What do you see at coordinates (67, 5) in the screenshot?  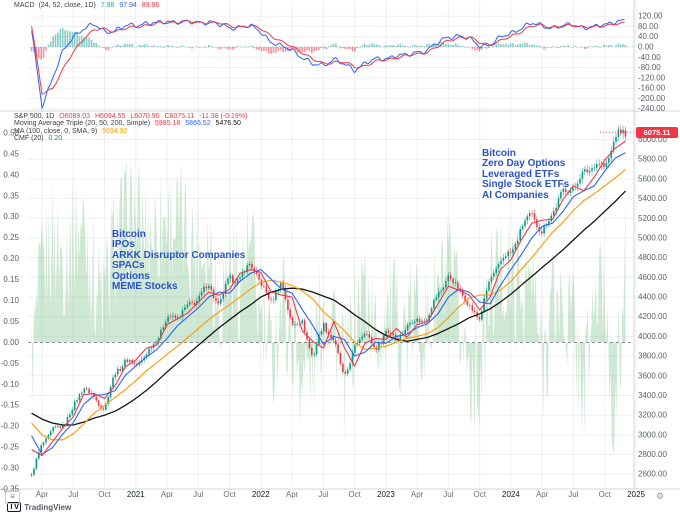 I see `macd-legend-params: (24, 52, close, 1D)` at bounding box center [67, 5].